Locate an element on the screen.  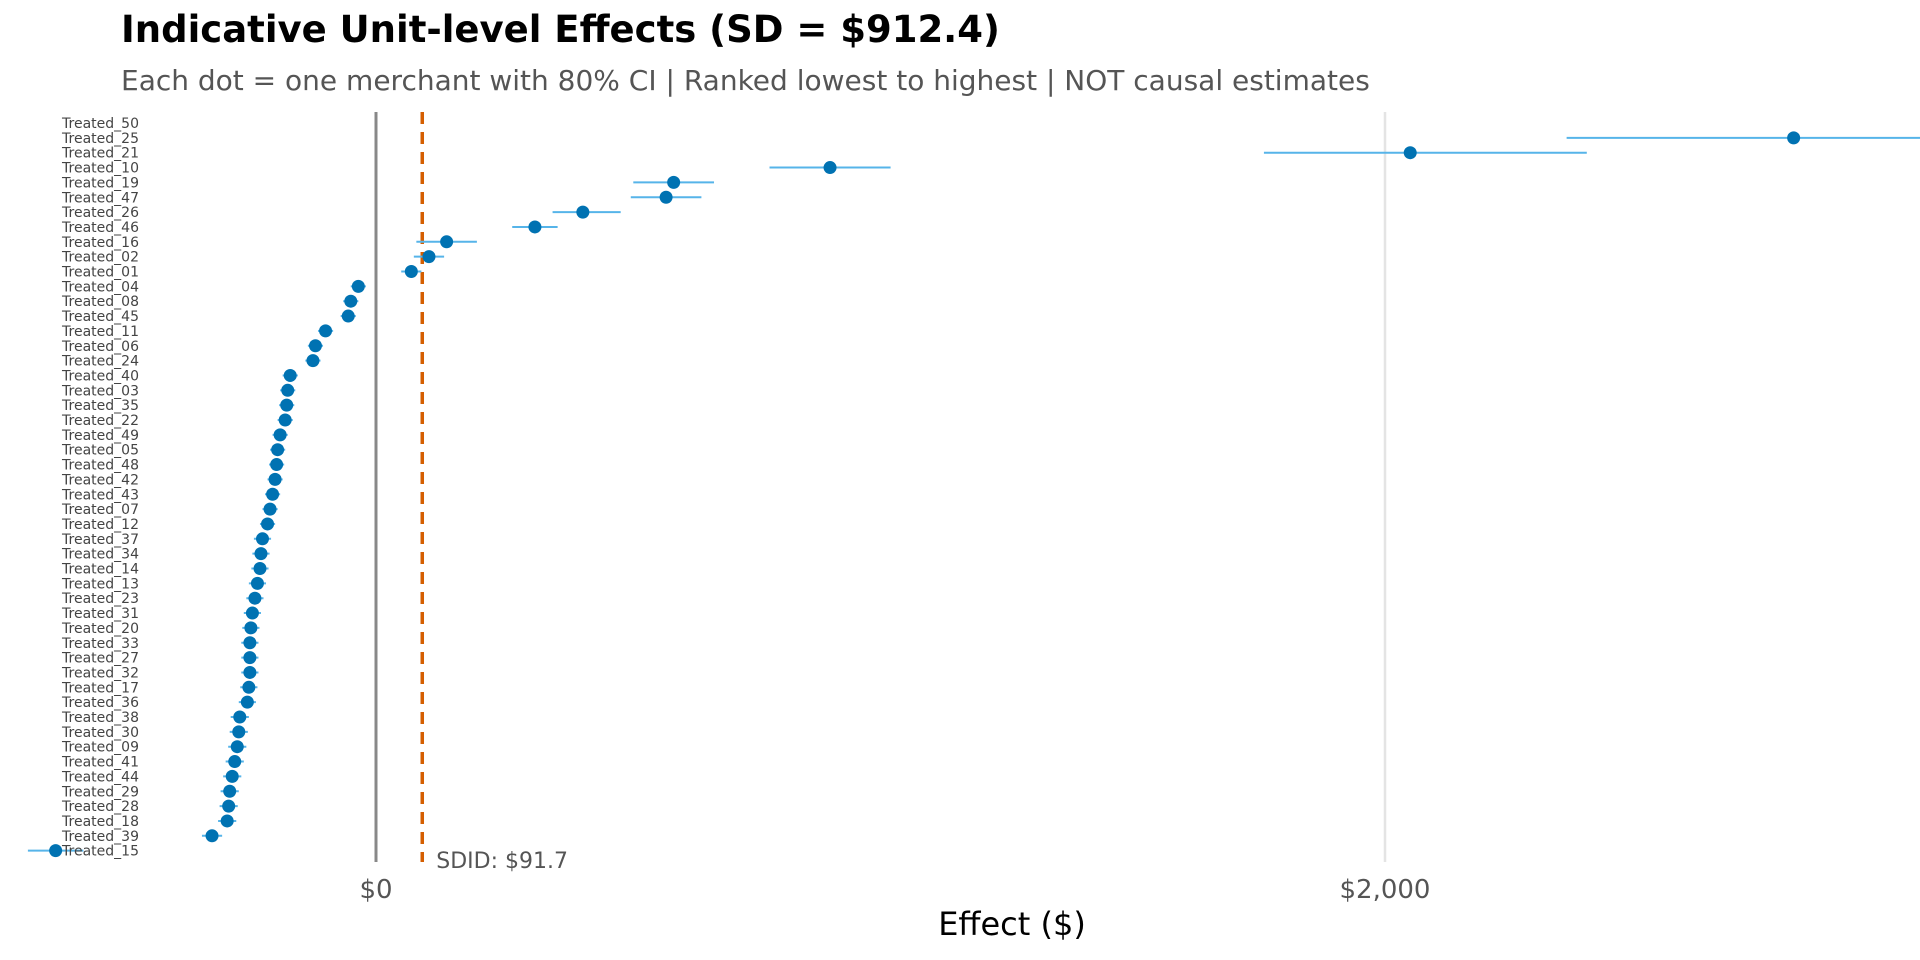
y-tick-label: Treated_48 is located at coordinates (100, 466).